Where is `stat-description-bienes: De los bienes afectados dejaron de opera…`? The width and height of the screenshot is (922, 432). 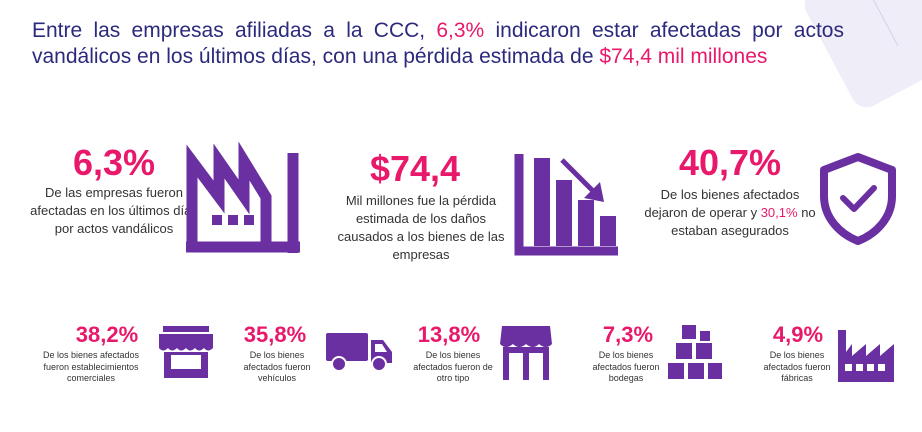
stat-description-bienes: De los bienes afectados dejaron de opera… is located at coordinates (730, 212).